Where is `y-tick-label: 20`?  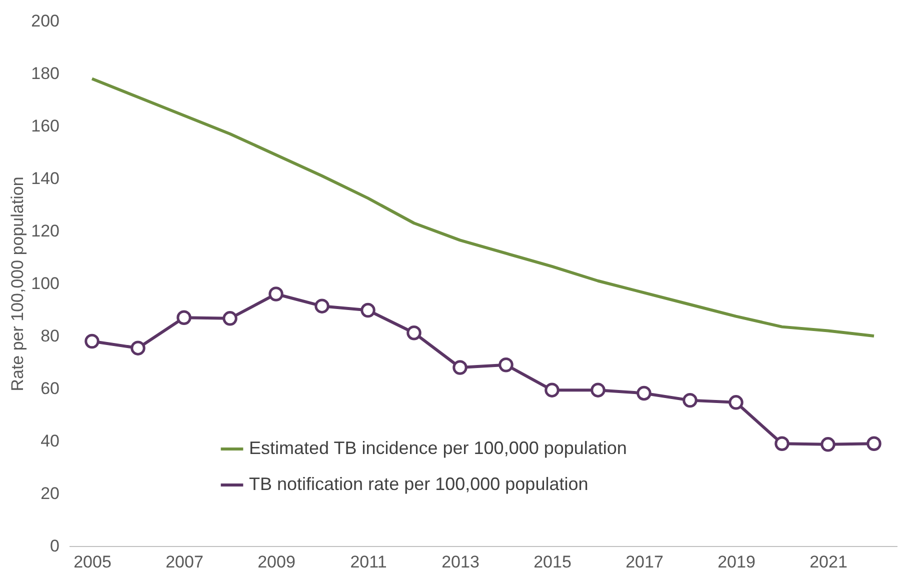
y-tick-label: 20 is located at coordinates (50, 493).